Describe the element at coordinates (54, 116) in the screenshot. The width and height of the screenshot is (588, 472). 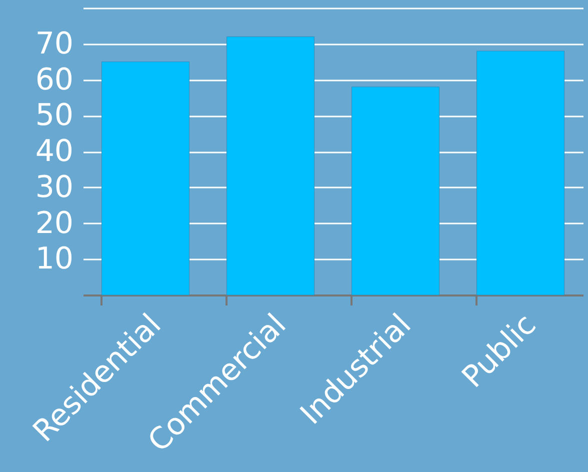
I see `y-tick-label: 50` at that location.